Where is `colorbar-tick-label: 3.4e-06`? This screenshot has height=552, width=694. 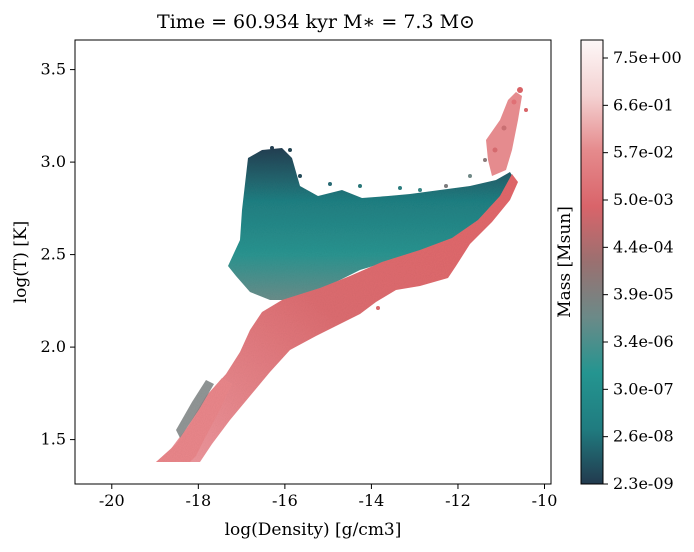
colorbar-tick-label: 3.4e-06 is located at coordinates (643, 341).